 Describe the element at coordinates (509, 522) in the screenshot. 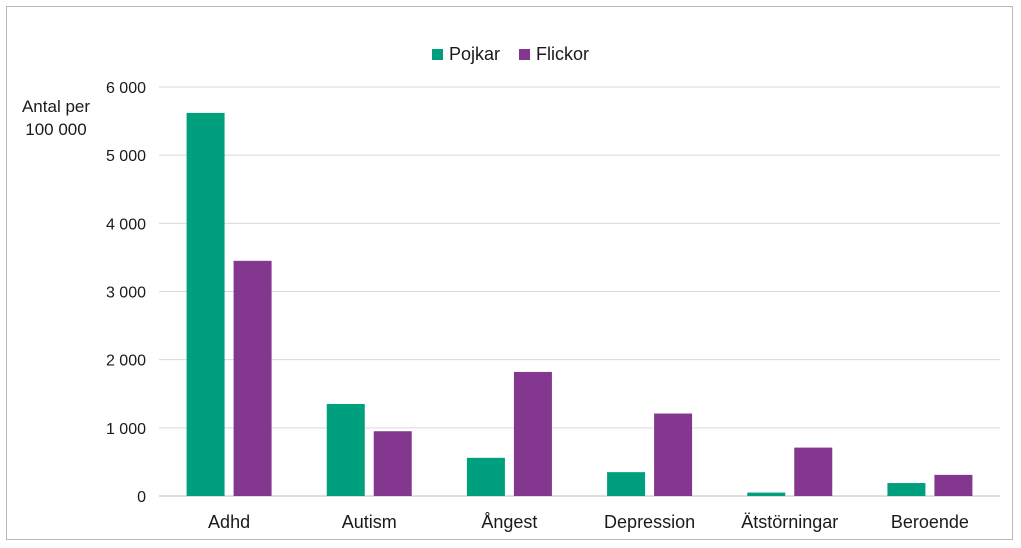

I see `x-tick-label: Ångest` at that location.